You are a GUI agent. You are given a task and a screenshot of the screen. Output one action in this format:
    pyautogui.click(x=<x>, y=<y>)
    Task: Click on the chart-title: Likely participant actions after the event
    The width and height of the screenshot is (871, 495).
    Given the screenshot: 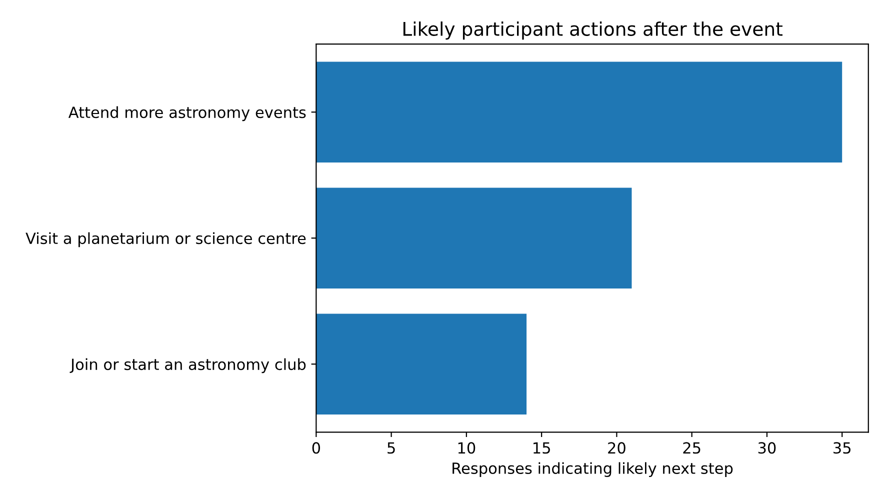 What is the action you would take?
    pyautogui.click(x=592, y=30)
    